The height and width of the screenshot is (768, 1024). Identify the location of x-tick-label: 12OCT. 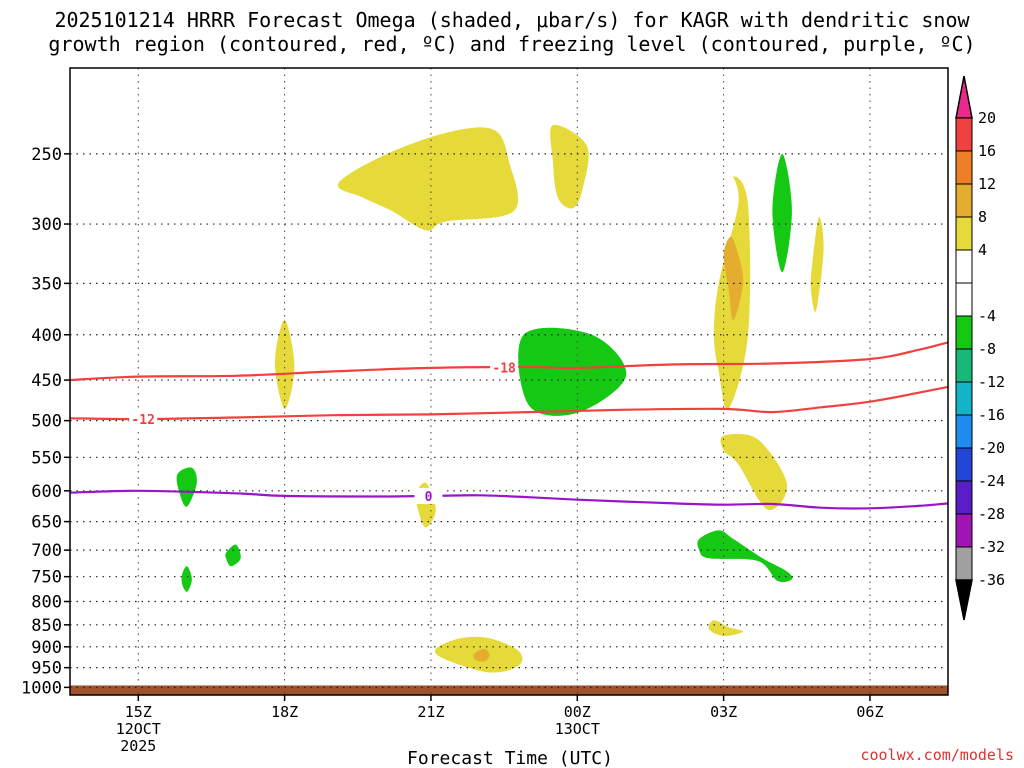
(138, 729).